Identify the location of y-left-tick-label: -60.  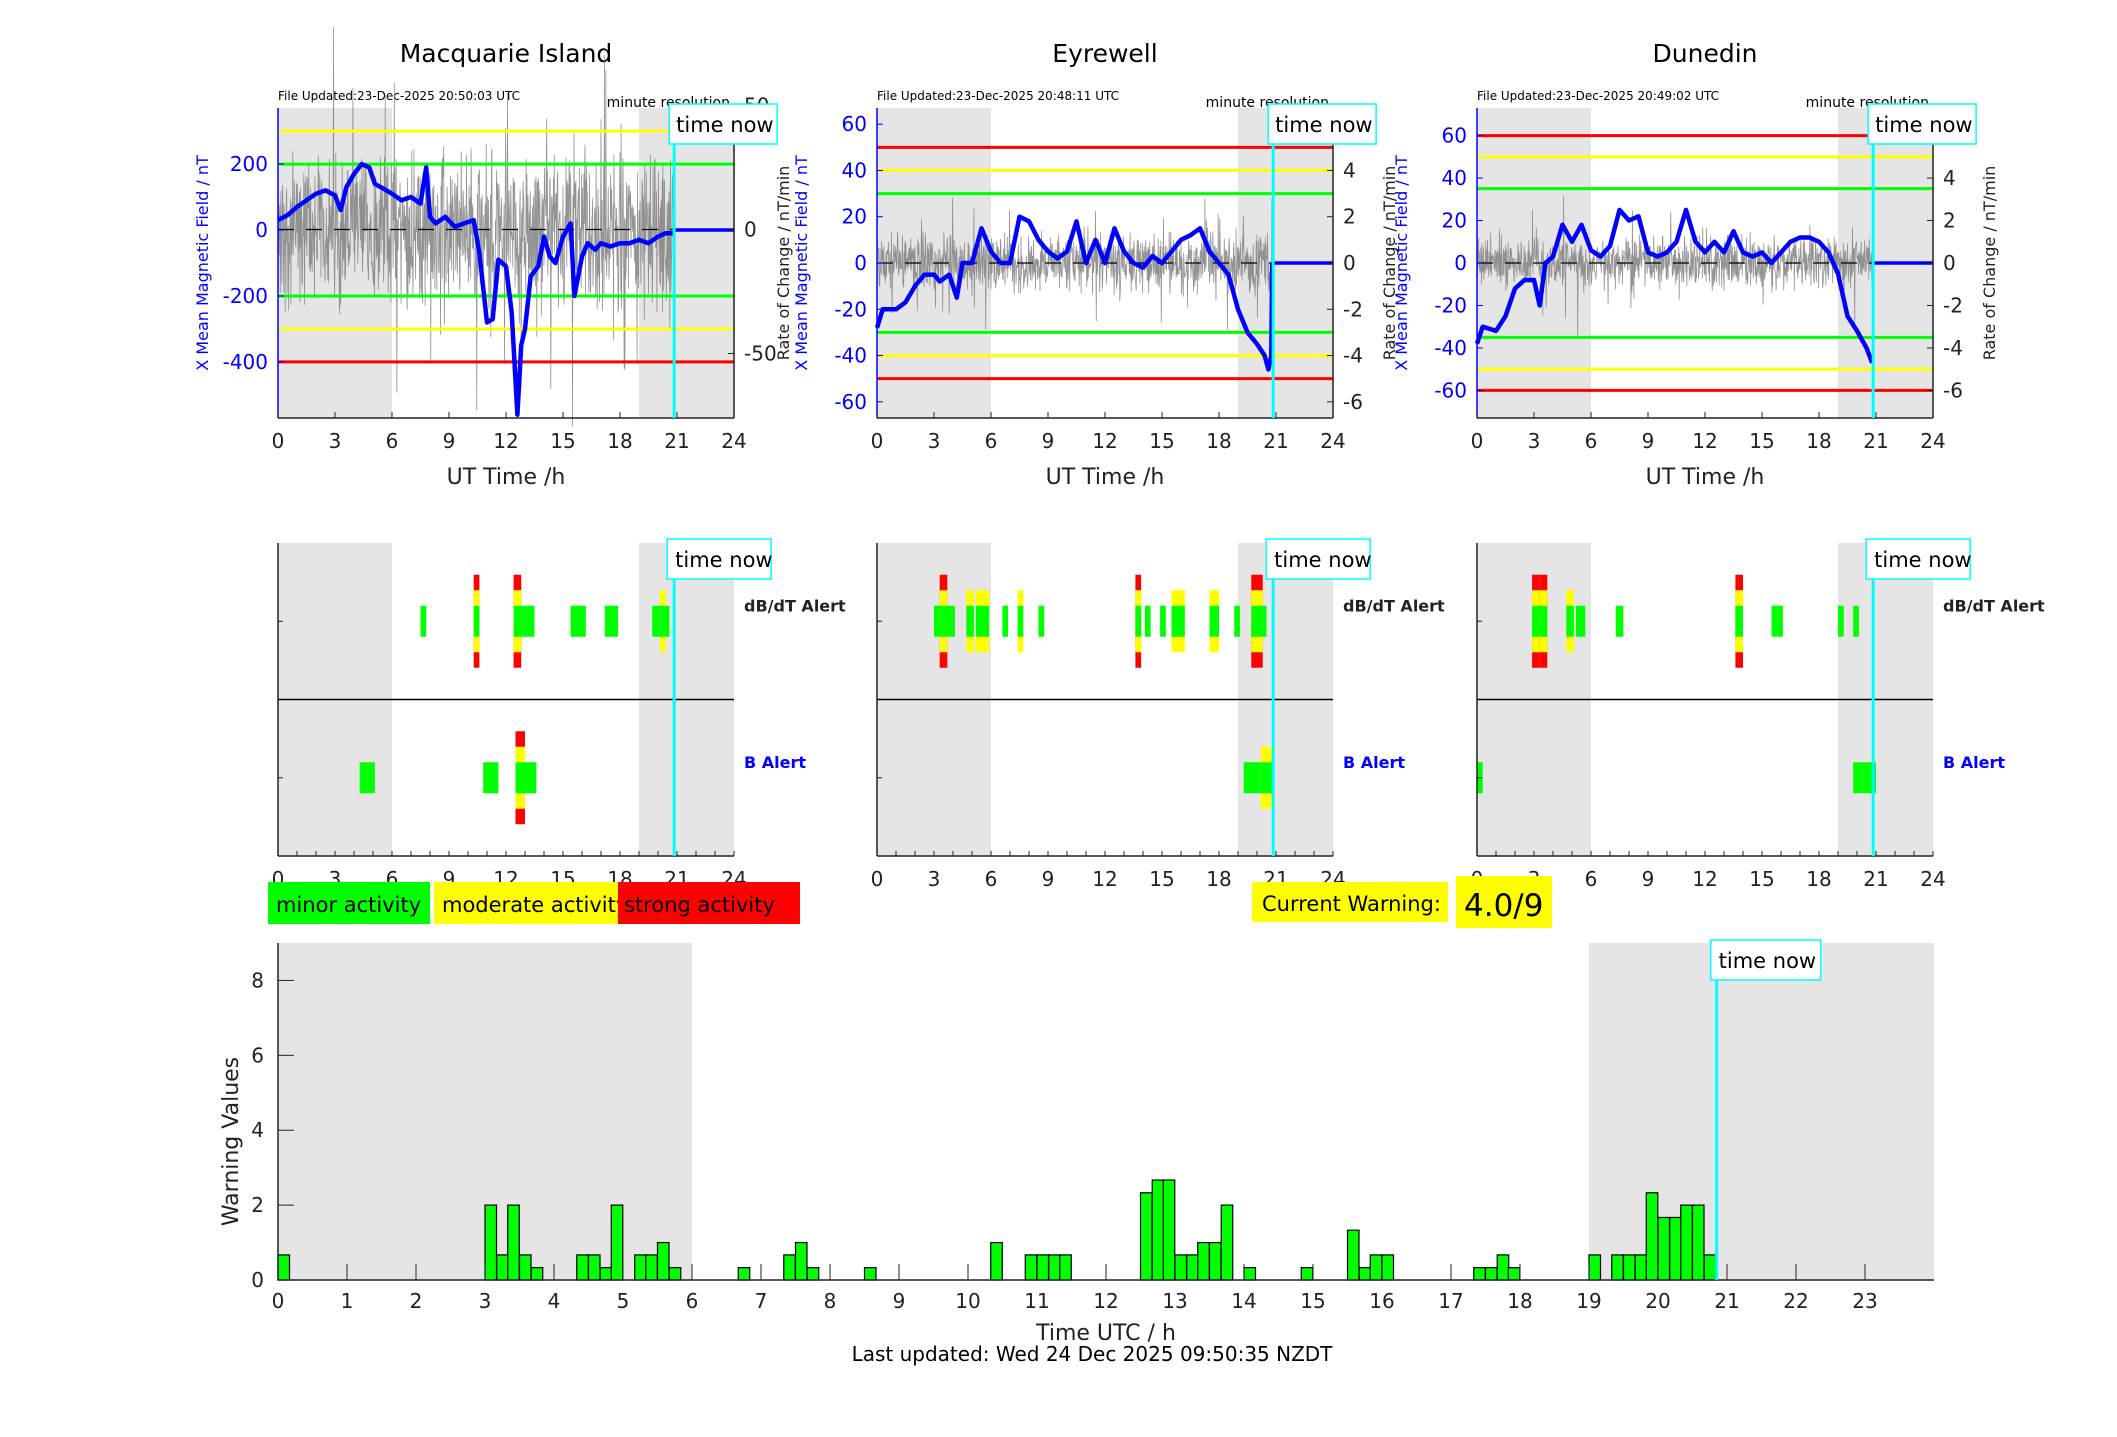
(1450, 390).